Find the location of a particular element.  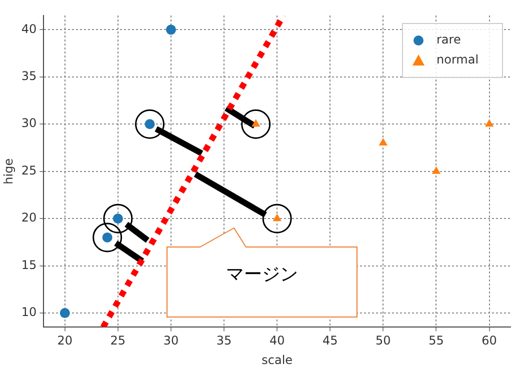

y-tick-label: 30 is located at coordinates (29, 123).